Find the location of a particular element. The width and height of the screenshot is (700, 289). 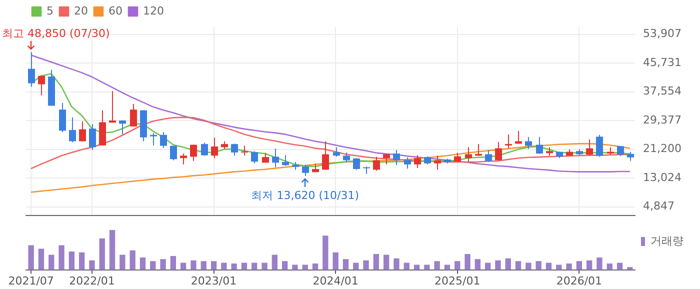

y-tick-label: 53,907 is located at coordinates (662, 33).